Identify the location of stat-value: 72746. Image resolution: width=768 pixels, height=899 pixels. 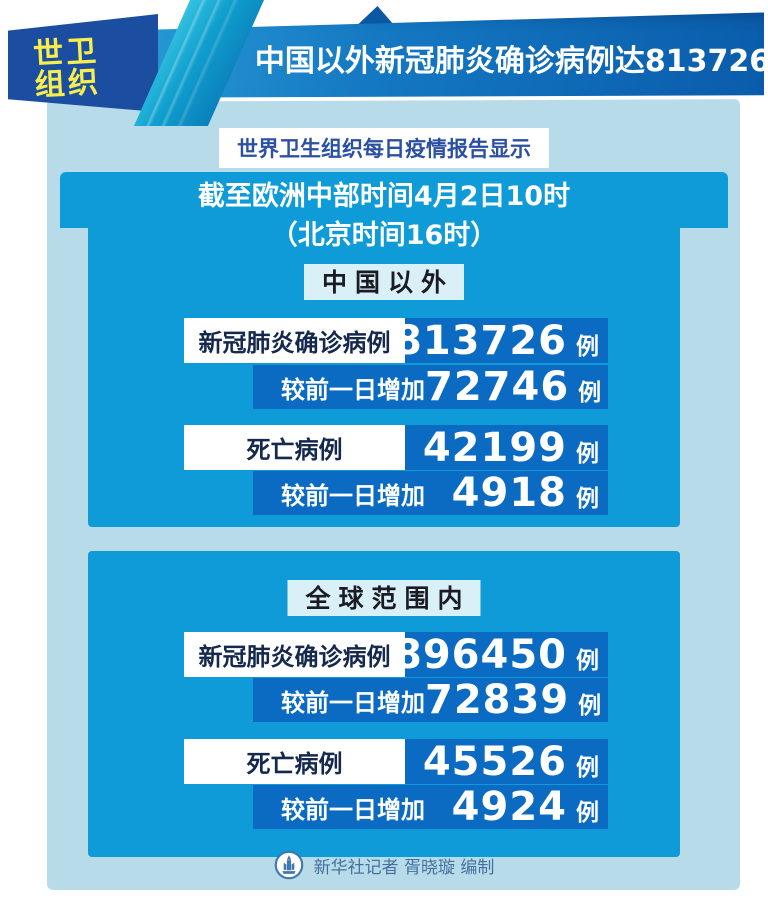
(497, 387).